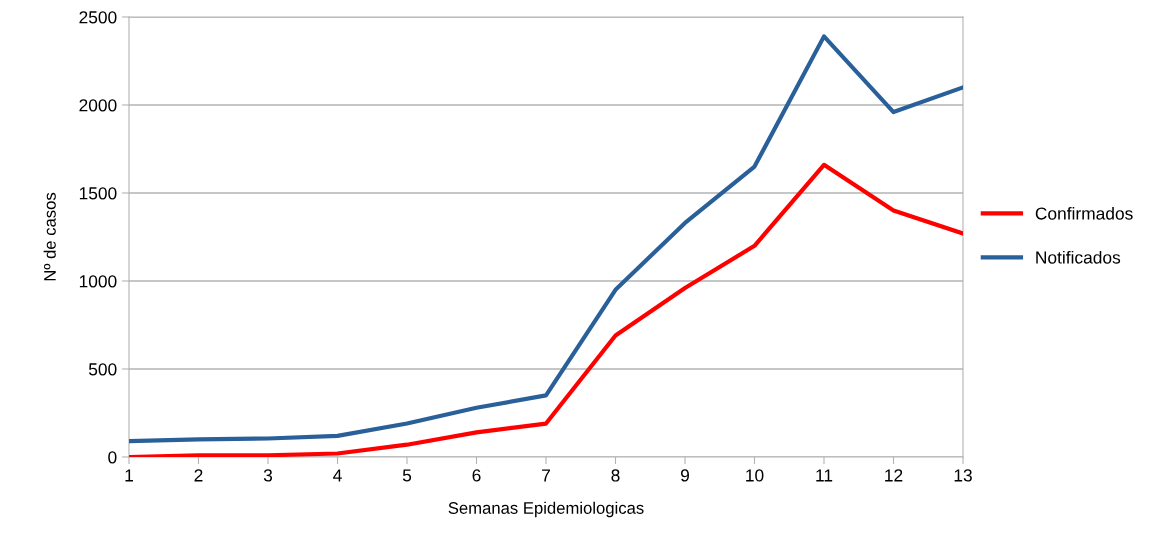  Describe the element at coordinates (546, 475) in the screenshot. I see `x-tick-label: 7` at that location.